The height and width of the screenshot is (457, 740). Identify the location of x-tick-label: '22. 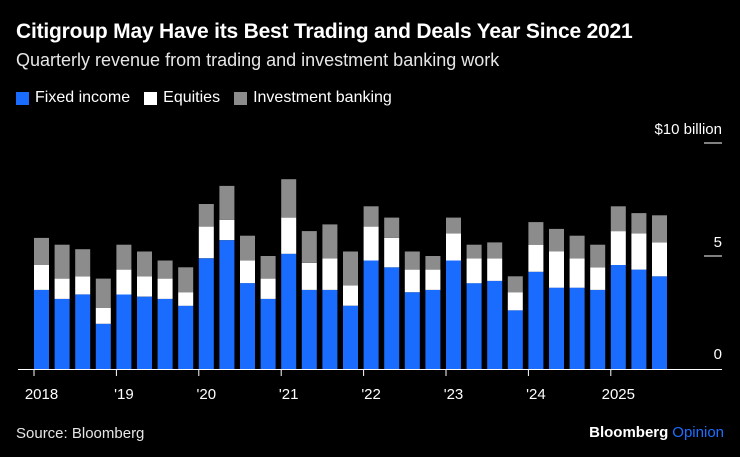
(371, 394).